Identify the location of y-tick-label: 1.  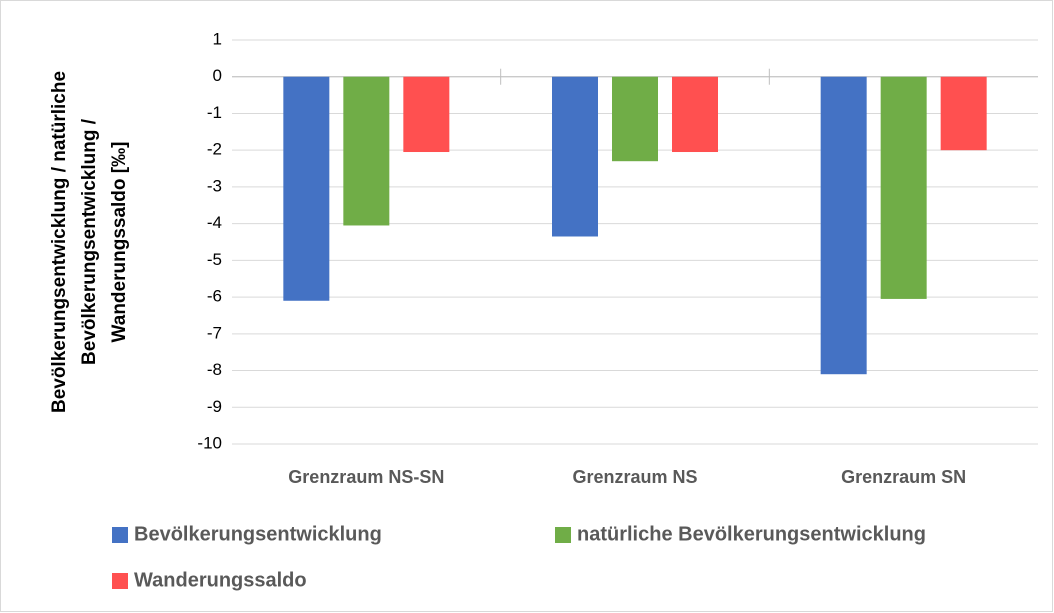
(217, 38).